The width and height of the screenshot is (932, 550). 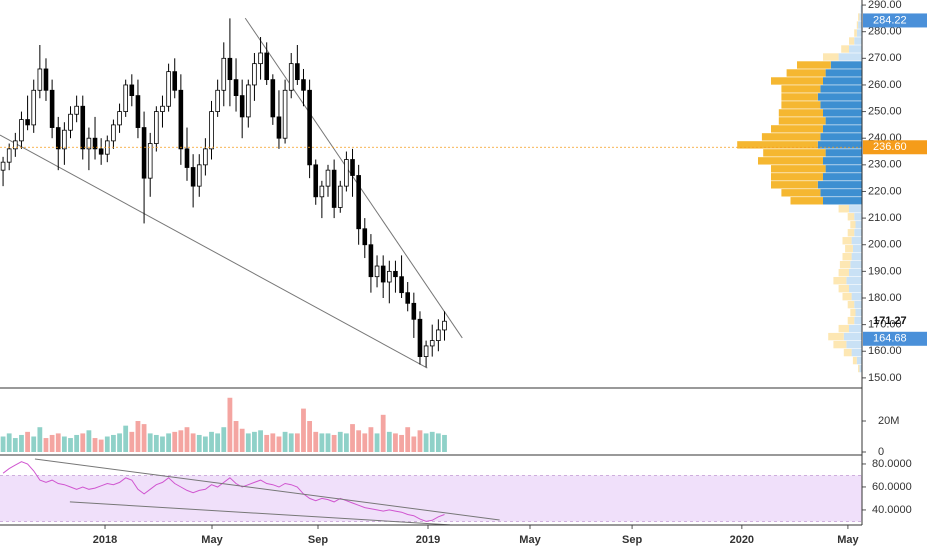 I want to click on y-tick-label: 150.00, so click(x=885, y=378).